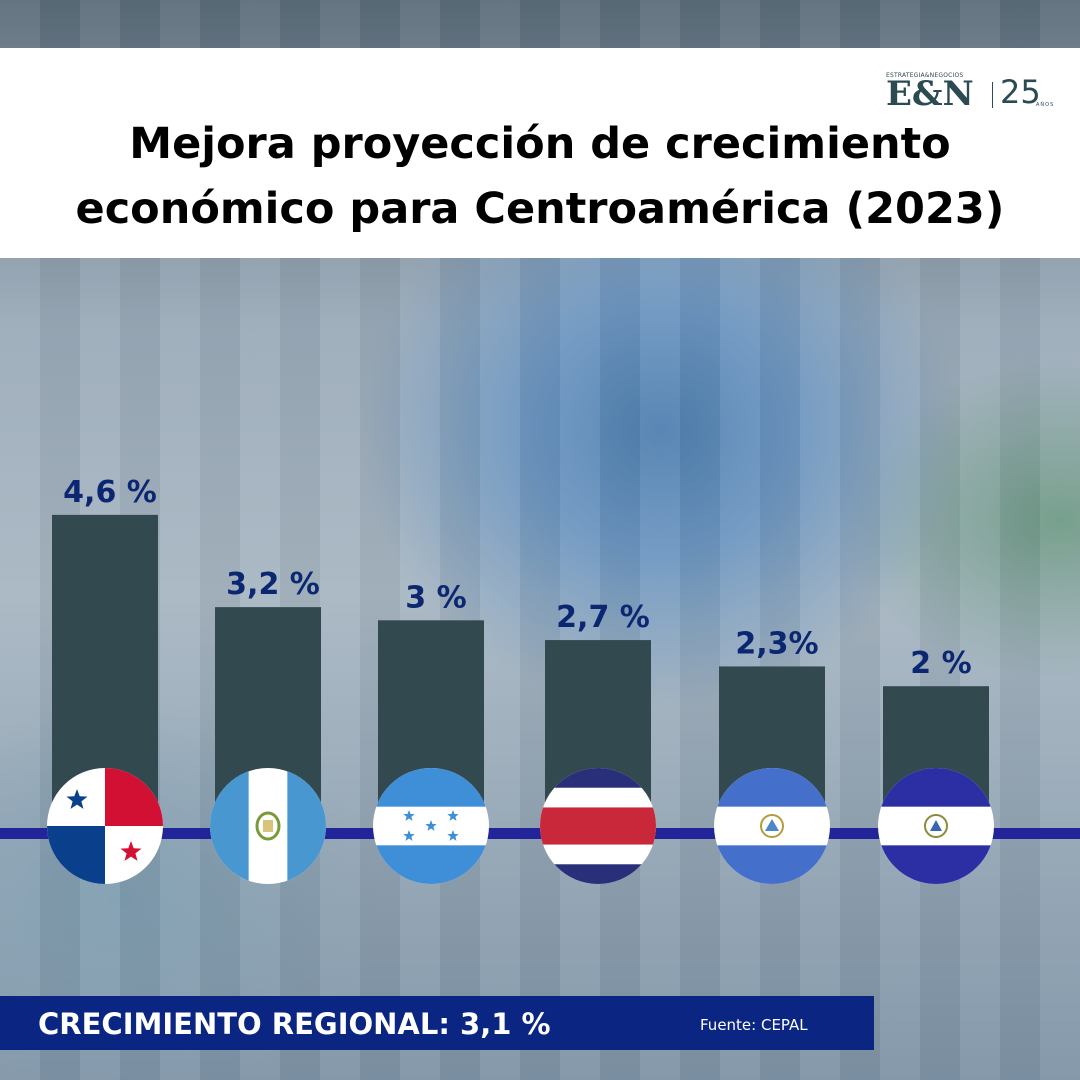 The width and height of the screenshot is (1080, 1080). Describe the element at coordinates (992, 95) in the screenshot. I see `logo-separator` at that location.